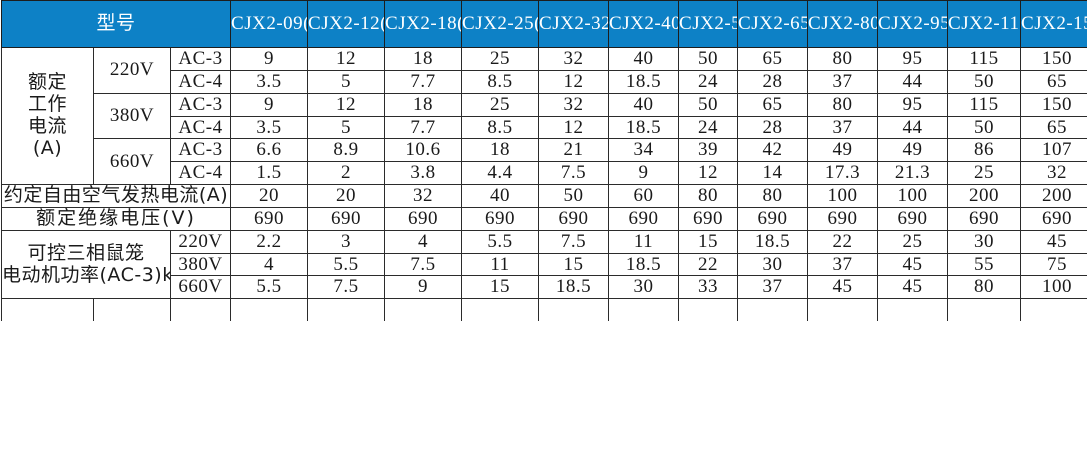  Describe the element at coordinates (500, 173) in the screenshot. I see `cell-value: 4.4` at that location.